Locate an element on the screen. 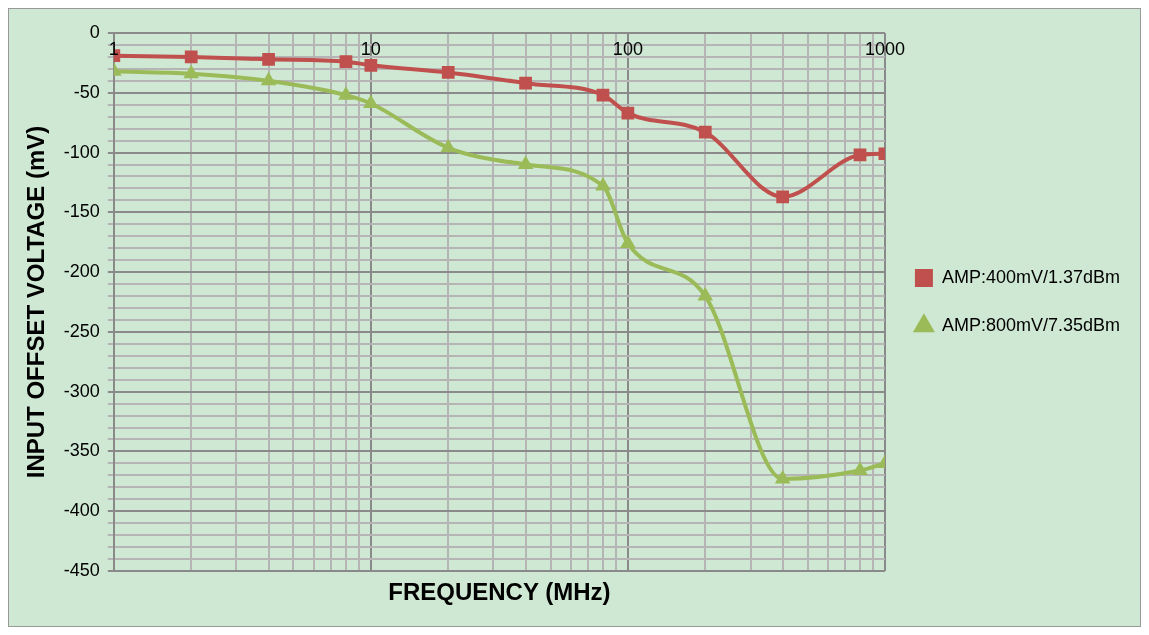  y-tick-label: 0 is located at coordinates (94, 31).